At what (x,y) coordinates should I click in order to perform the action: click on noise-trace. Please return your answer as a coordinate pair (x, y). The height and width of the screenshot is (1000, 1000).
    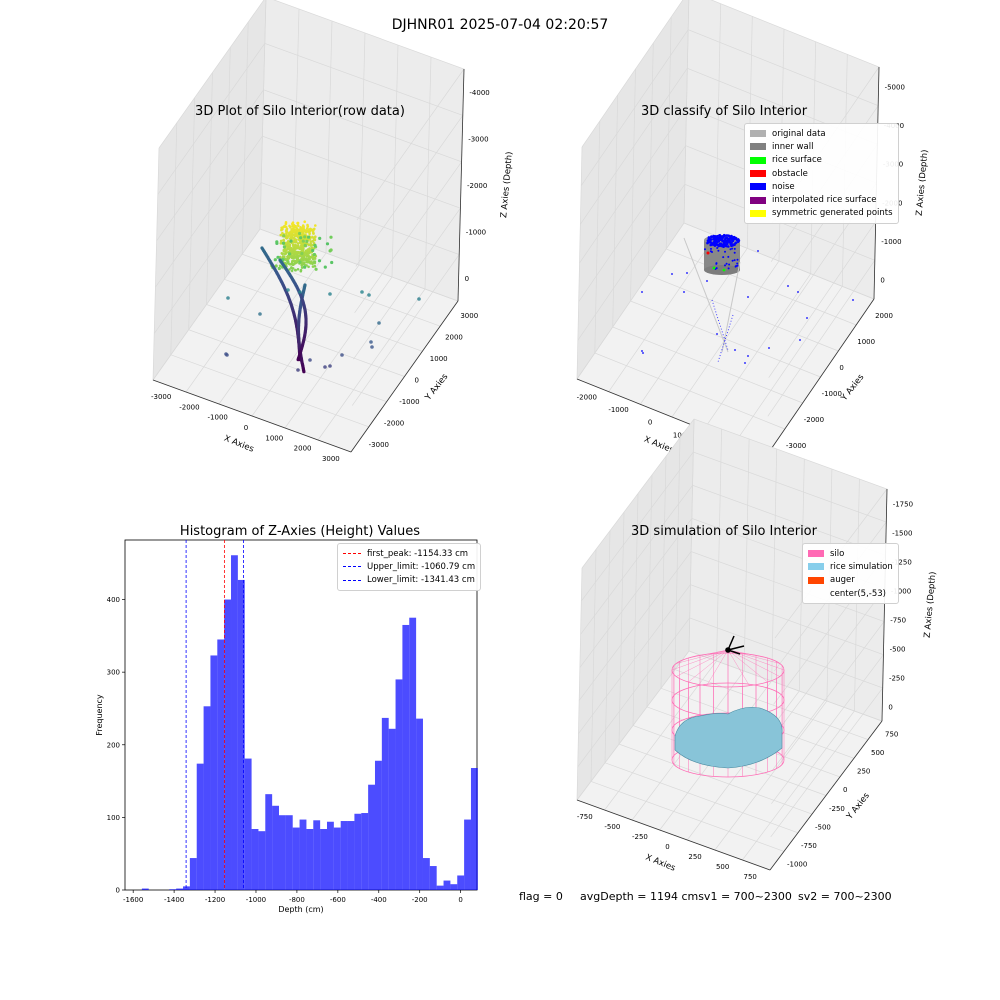
    Looking at the image, I should click on (725, 338).